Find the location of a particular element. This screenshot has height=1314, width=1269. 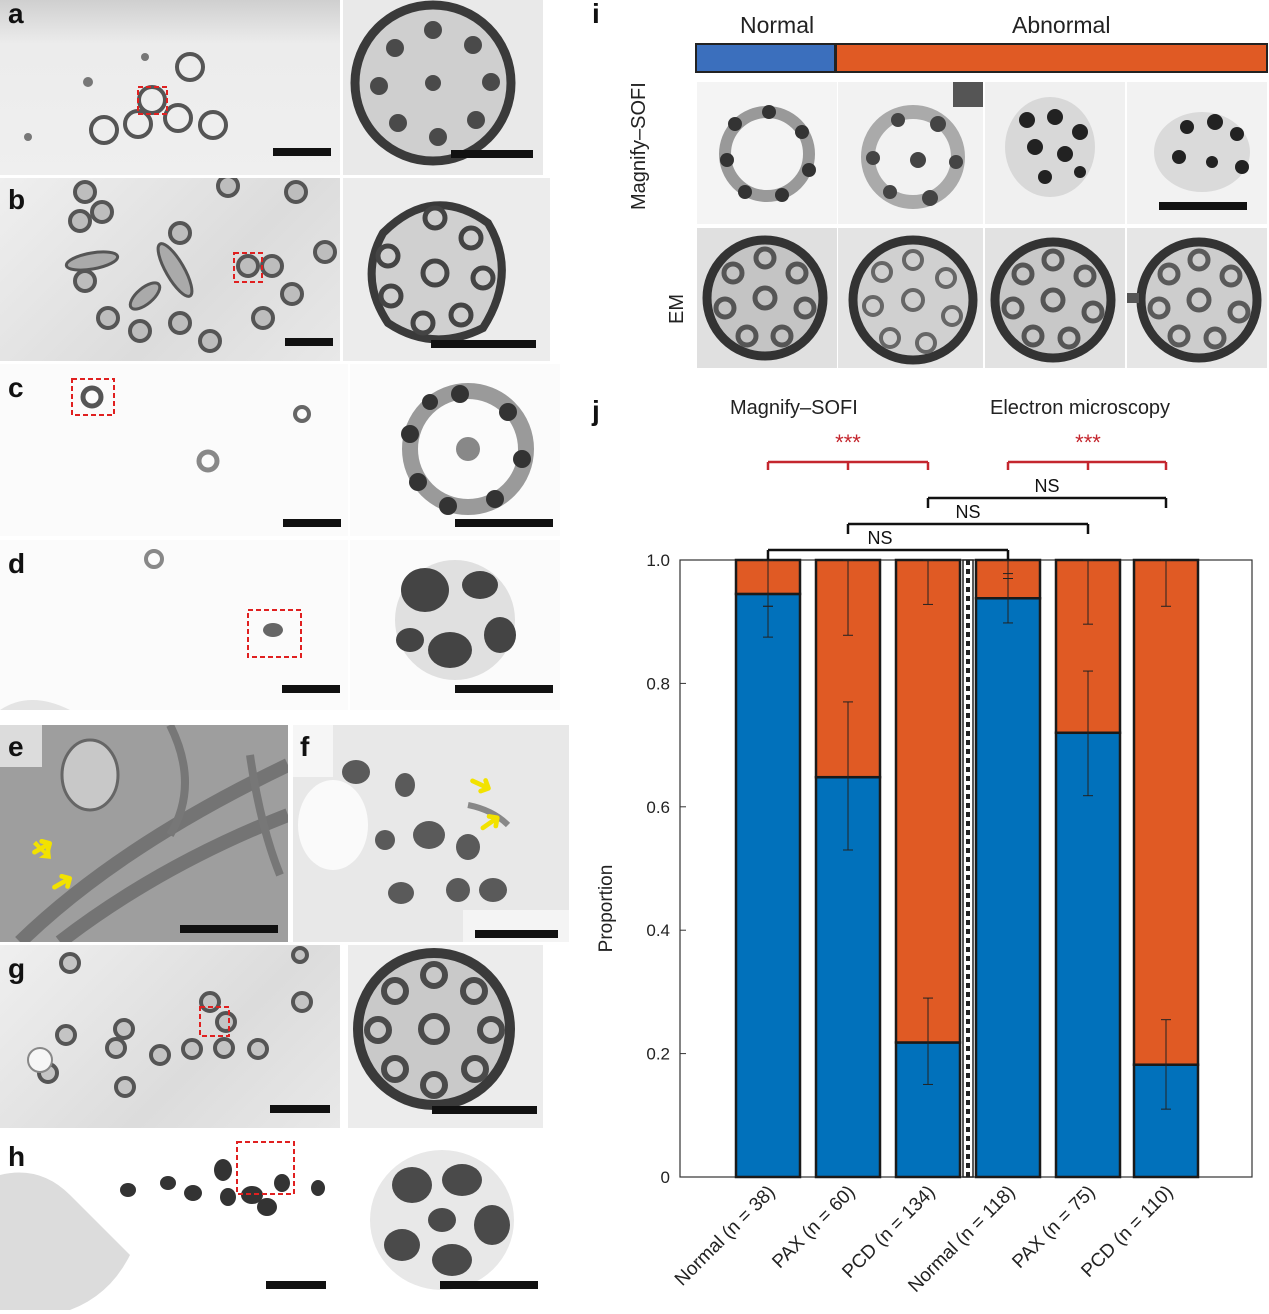

sofi-image-normal is located at coordinates (767, 153).